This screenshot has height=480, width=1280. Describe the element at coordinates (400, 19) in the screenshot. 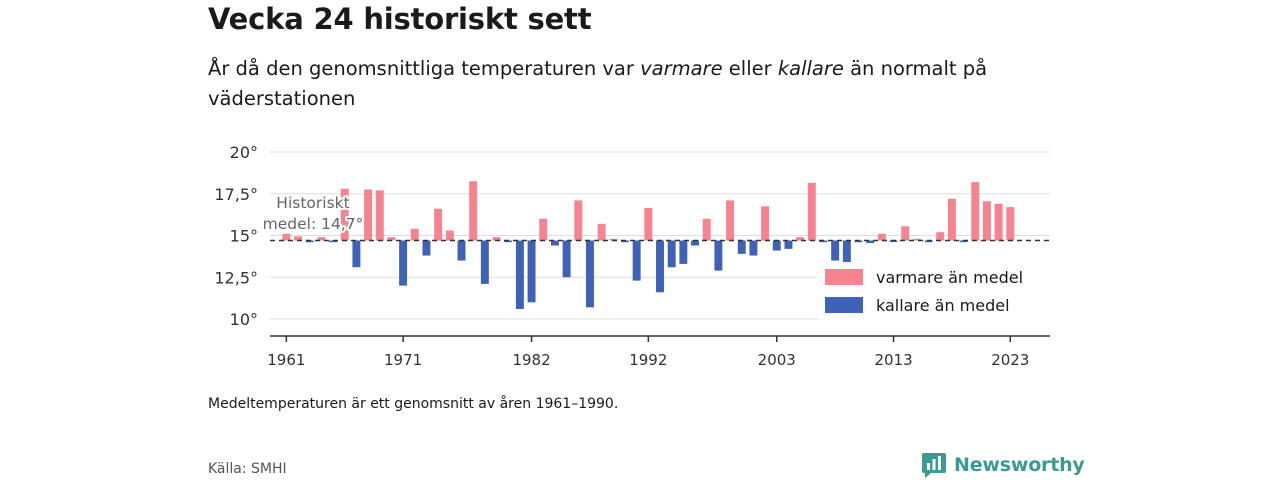

I see `chart-title: Vecka 24 historiskt sett` at that location.